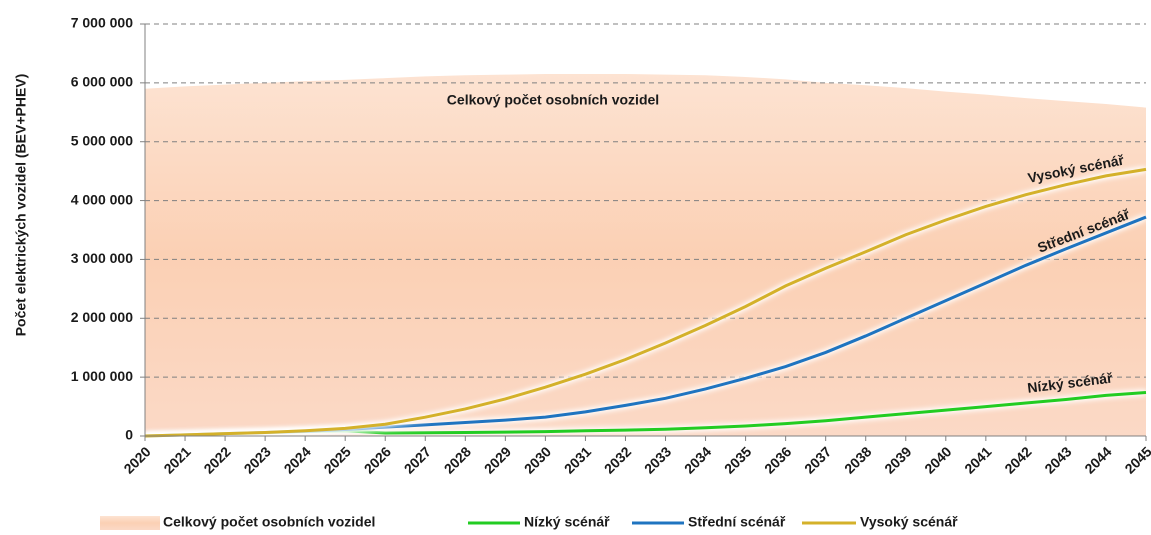 The image size is (1151, 535). I want to click on annotation: Celkový počet osobních vozidel, so click(553, 100).